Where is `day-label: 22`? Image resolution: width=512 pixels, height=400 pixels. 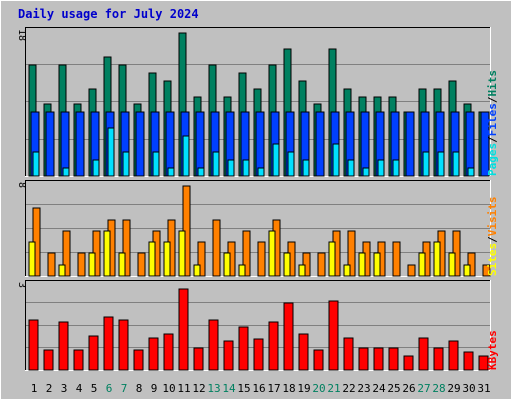
day-label: 22 is located at coordinates (348, 388).